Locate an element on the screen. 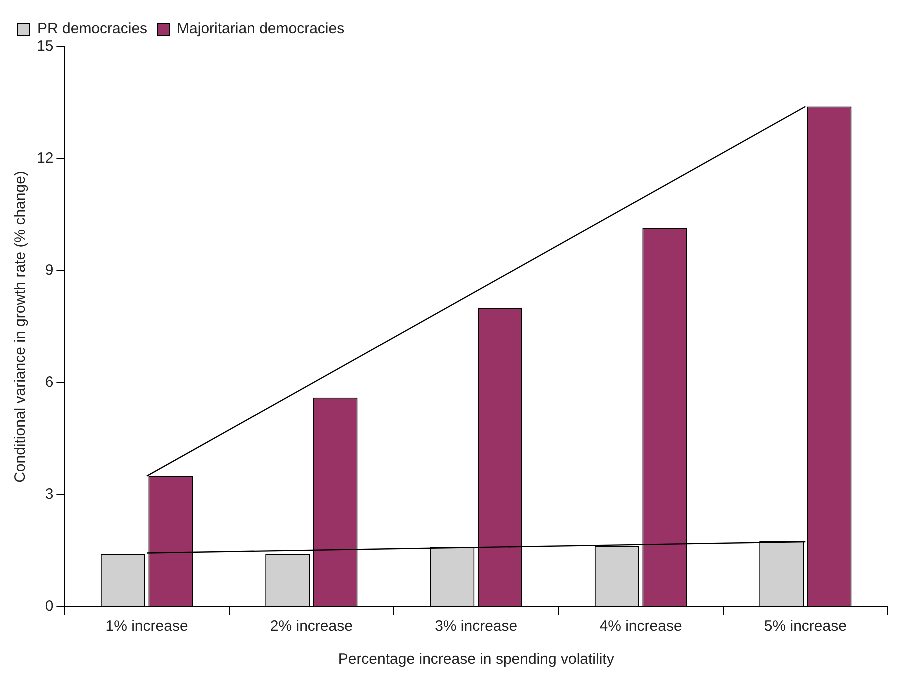  y-tick-label: 3 is located at coordinates (49, 495).